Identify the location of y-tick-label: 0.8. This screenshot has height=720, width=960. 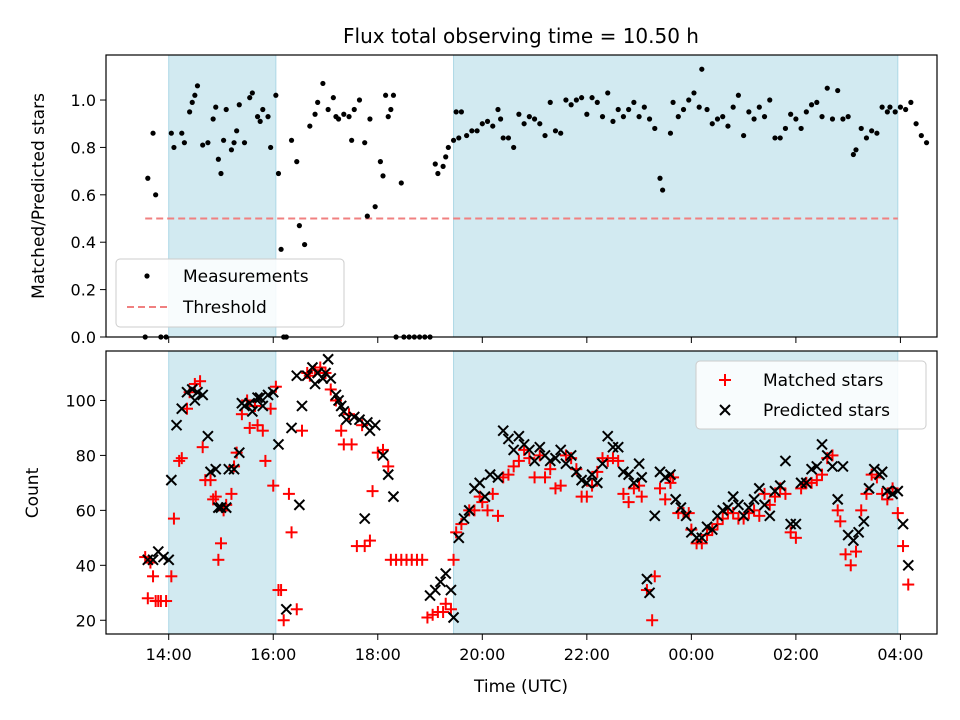
(83, 147).